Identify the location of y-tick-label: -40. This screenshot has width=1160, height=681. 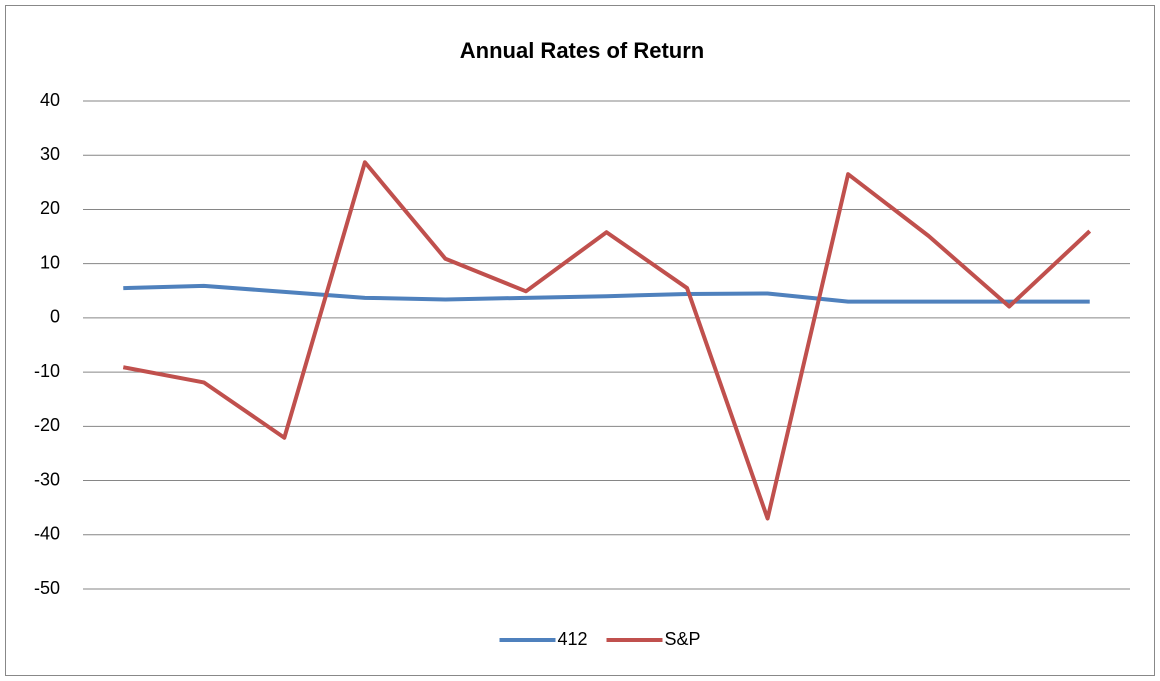
(47, 534).